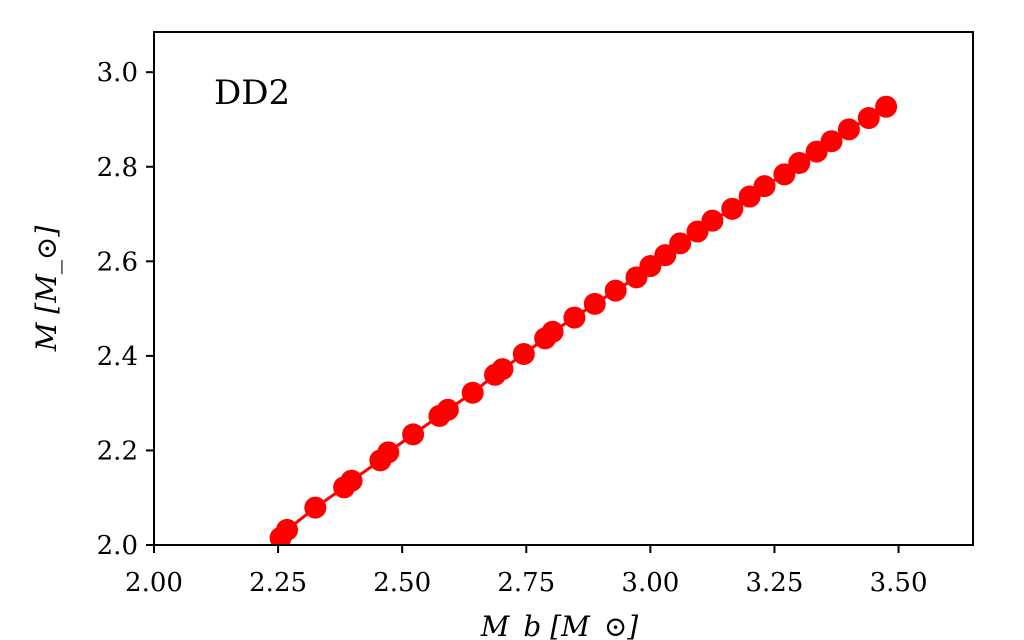 The width and height of the screenshot is (1024, 640). Describe the element at coordinates (775, 583) in the screenshot. I see `x-tick-label: 3.25` at that location.